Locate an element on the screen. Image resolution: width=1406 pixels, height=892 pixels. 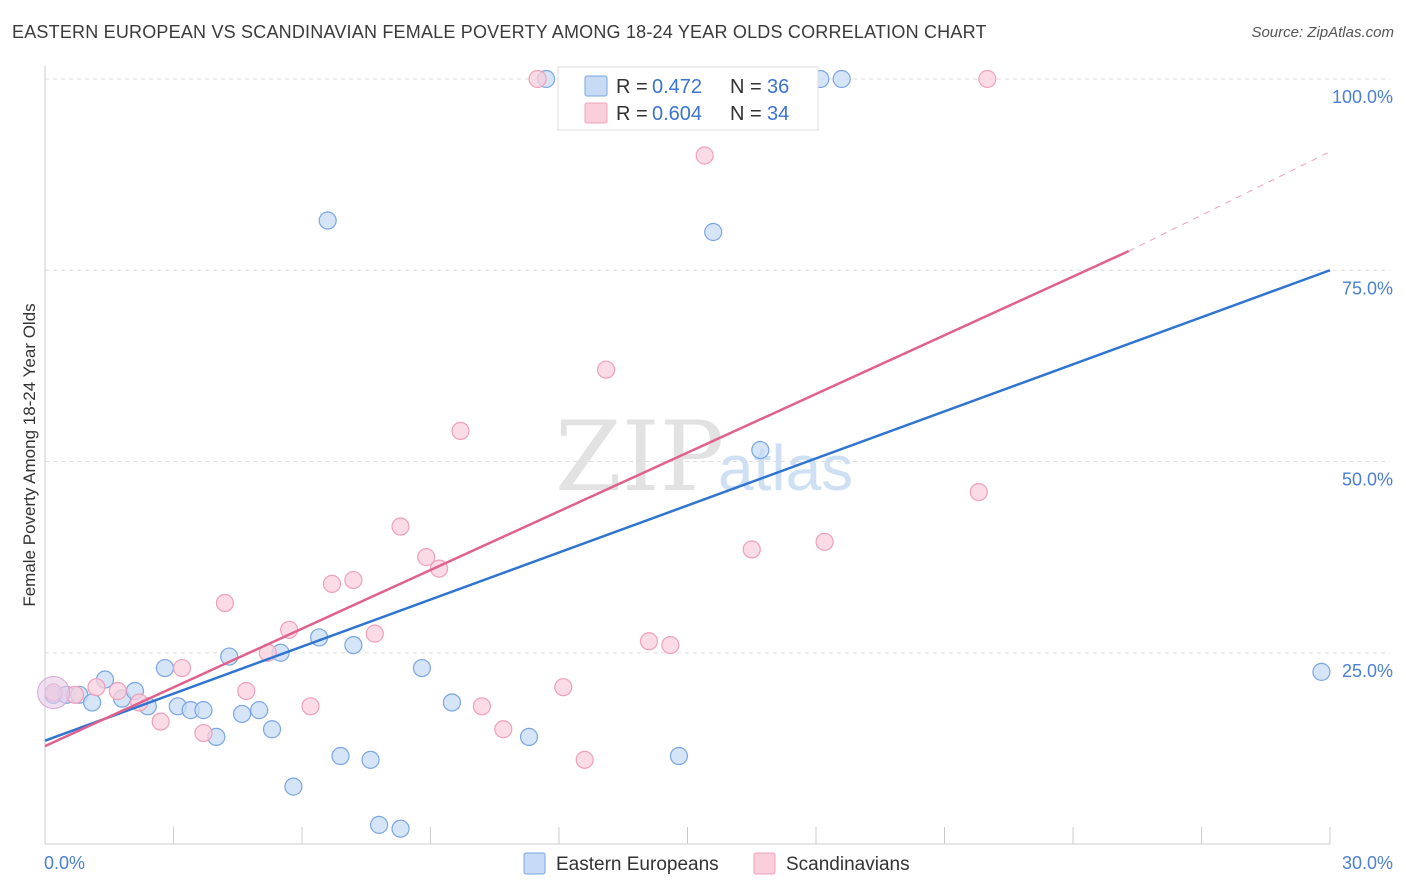
legend-swatch-eastern is located at coordinates (596, 86).